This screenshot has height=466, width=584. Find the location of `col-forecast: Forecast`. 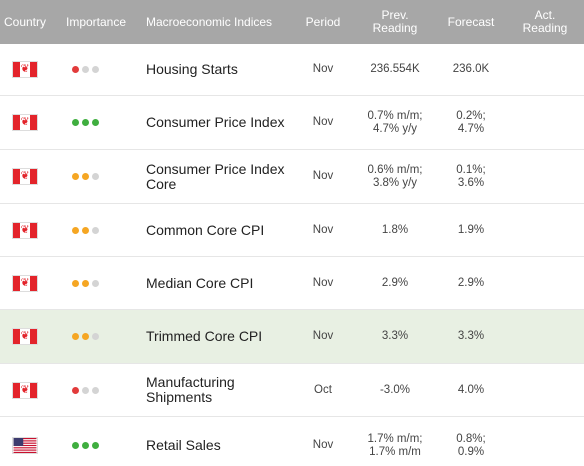

col-forecast: Forecast is located at coordinates (471, 21).